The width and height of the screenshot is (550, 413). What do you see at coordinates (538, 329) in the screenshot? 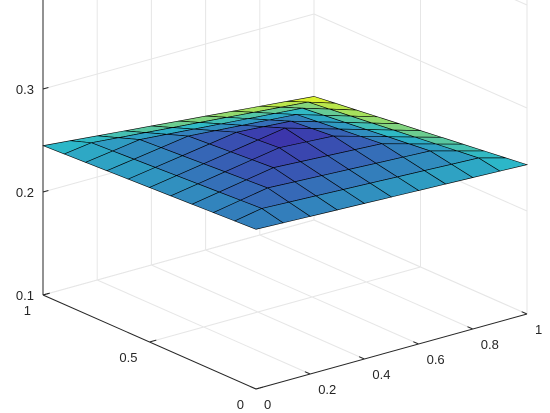
I see `x-tick-label: 1` at bounding box center [538, 329].